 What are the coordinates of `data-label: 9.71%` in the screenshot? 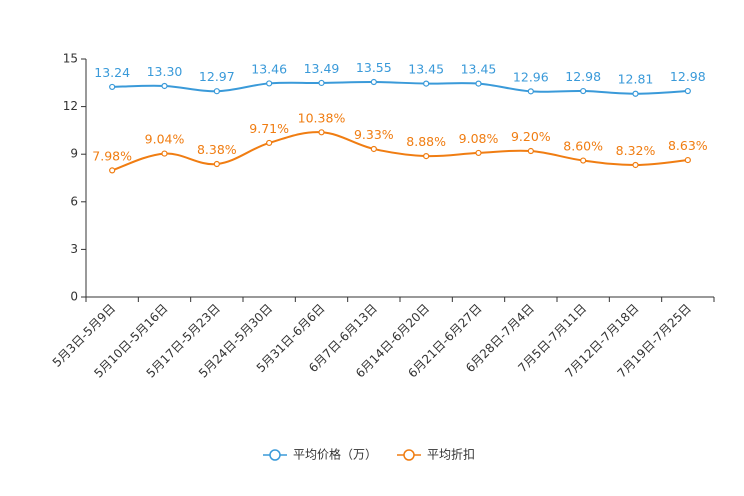 It's located at (269, 128).